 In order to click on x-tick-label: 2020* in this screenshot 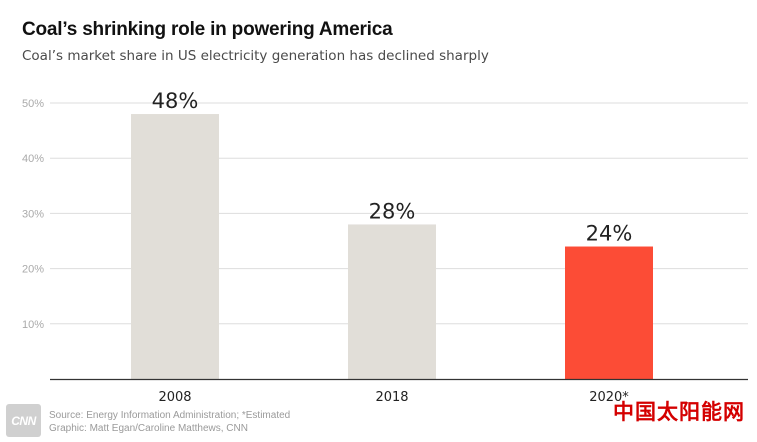, I will do `click(609, 397)`.